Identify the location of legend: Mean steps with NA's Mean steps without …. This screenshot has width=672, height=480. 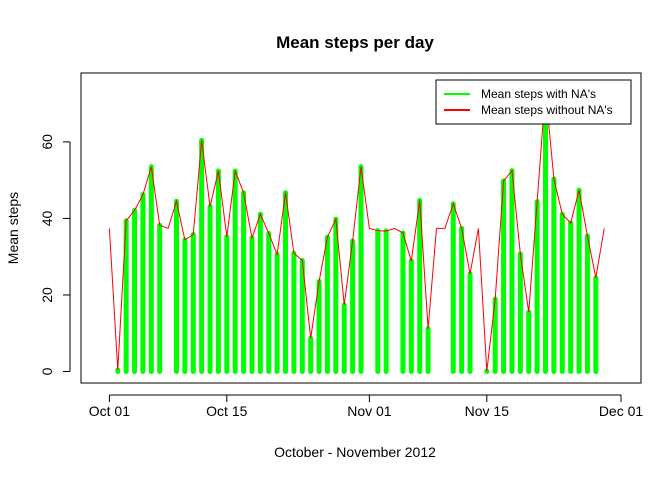
(533, 102).